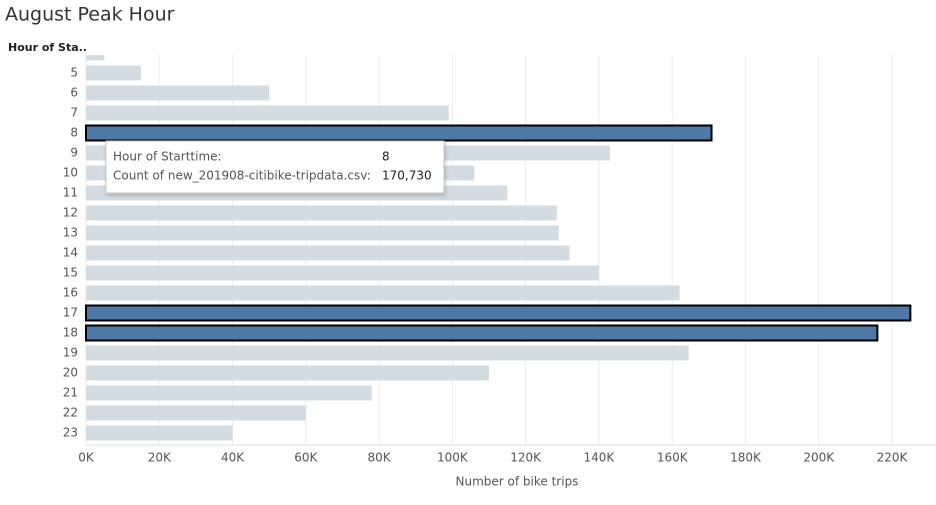 This screenshot has height=505, width=936. I want to click on tooltip-label: Hour of Starttime:, so click(167, 157).